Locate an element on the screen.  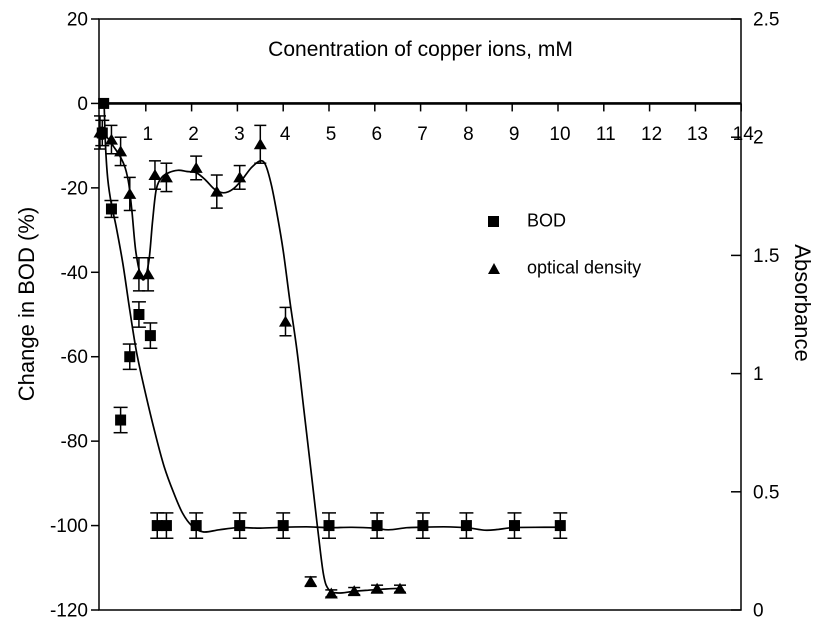
svg-text: -100 is located at coordinates (69, 526).